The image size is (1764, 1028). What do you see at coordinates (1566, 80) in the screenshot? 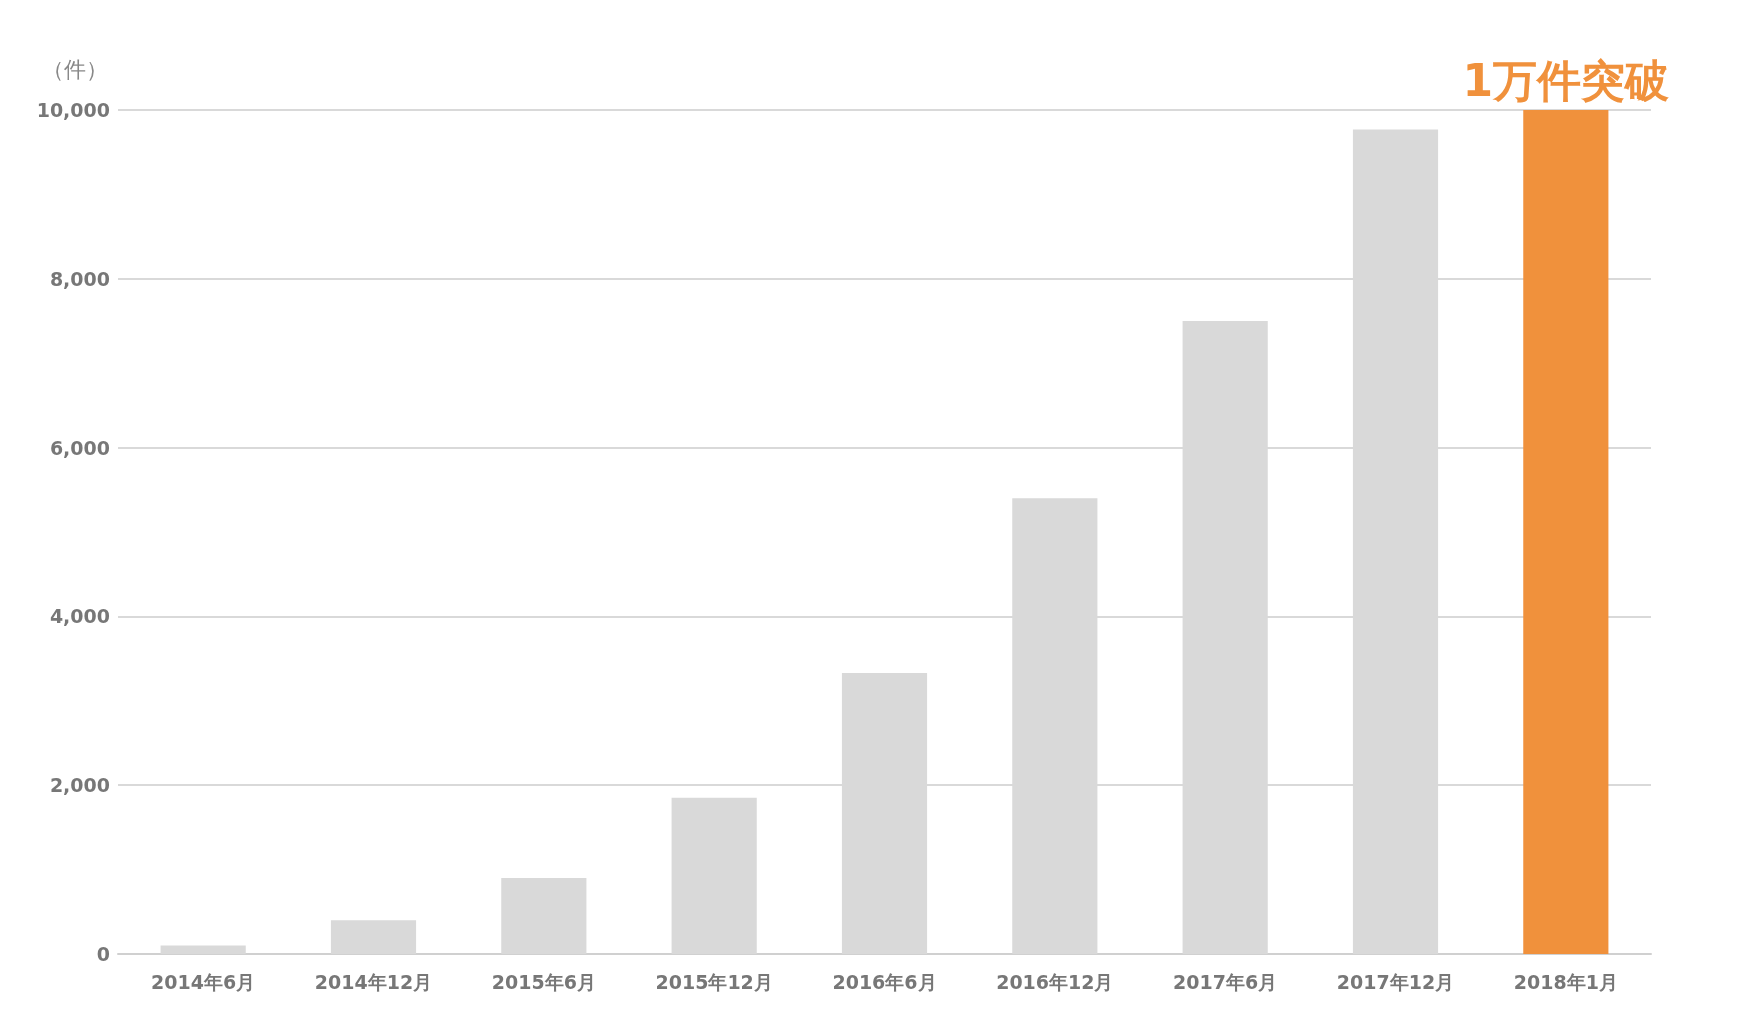
I see `annotation: 1万件突破` at bounding box center [1566, 80].